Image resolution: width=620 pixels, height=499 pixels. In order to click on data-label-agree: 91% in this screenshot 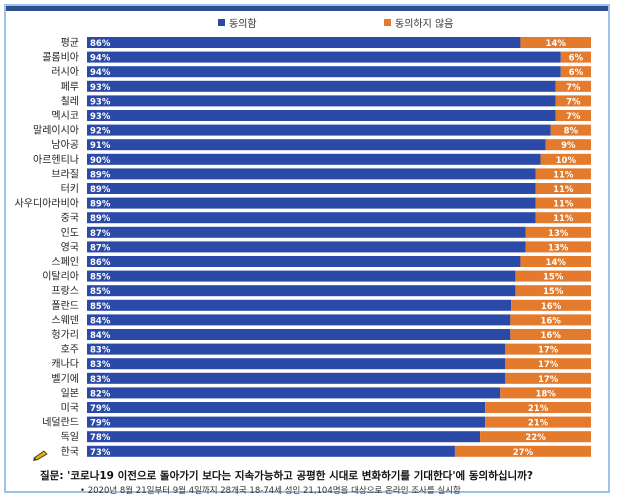, I will do `click(100, 146)`.